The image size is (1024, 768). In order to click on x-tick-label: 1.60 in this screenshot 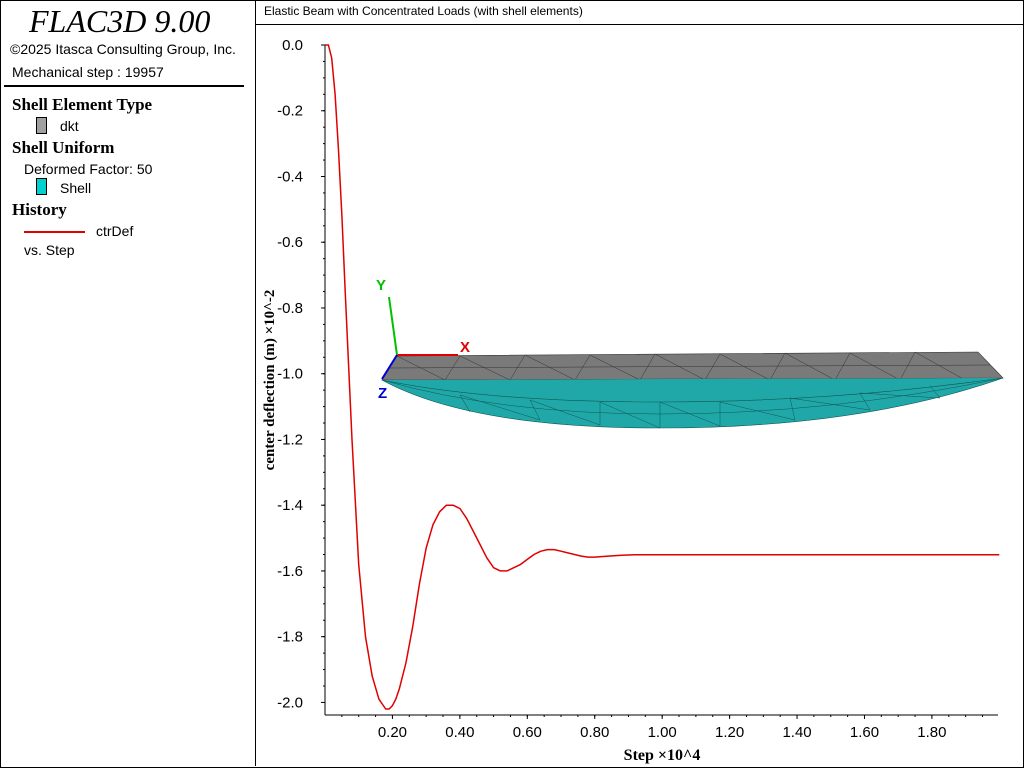, I will do `click(864, 732)`.